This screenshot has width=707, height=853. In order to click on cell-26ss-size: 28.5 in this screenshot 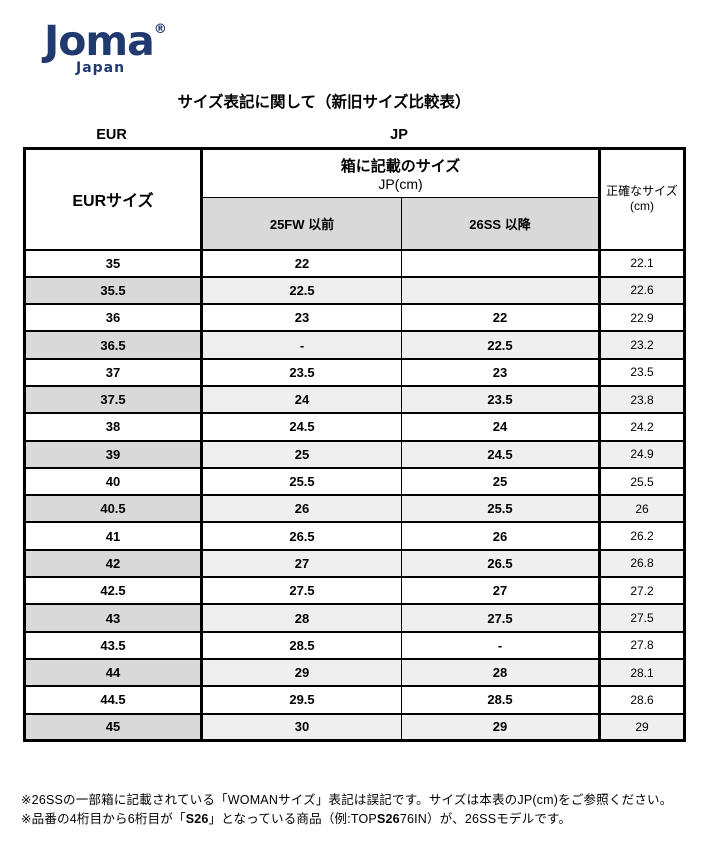, I will do `click(501, 700)`.